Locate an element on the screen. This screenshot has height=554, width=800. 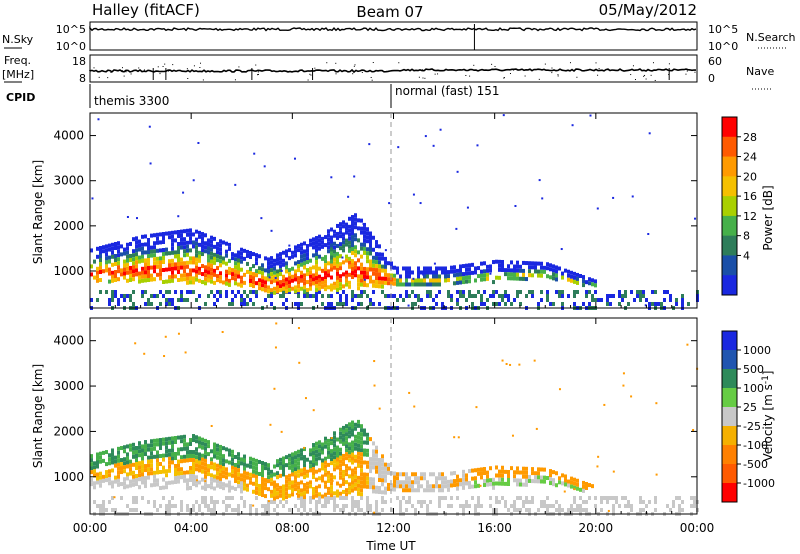
nsky-line is located at coordinates (393, 29).